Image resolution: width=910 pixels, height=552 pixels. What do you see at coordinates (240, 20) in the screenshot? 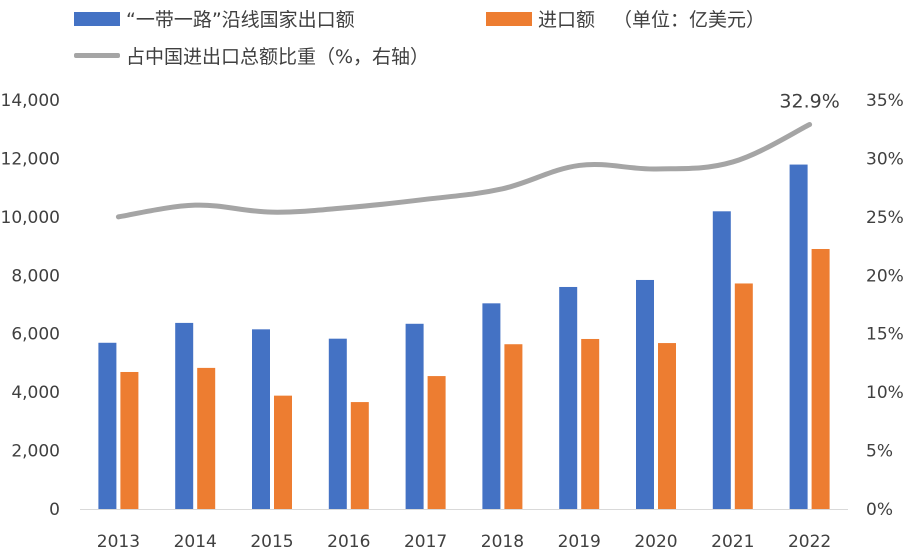
I see `legend-exports-label: “一带一路”沿线国家出口额` at bounding box center [240, 20].